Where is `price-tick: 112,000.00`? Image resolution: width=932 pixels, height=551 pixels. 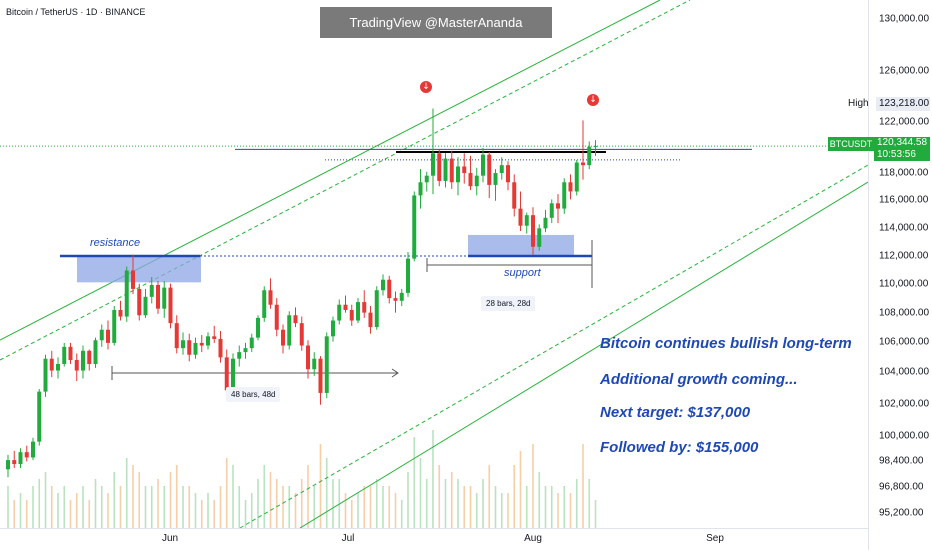
price-tick: 112,000.00 is located at coordinates (904, 256).